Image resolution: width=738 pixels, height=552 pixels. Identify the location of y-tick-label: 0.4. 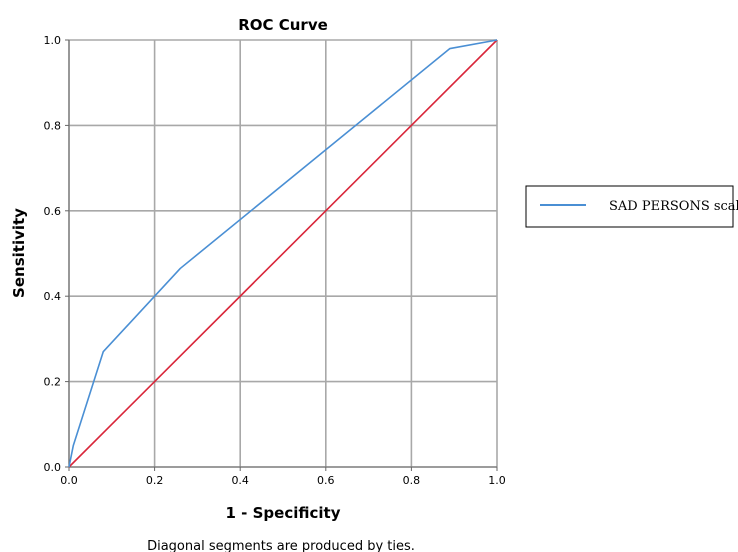
(53, 296).